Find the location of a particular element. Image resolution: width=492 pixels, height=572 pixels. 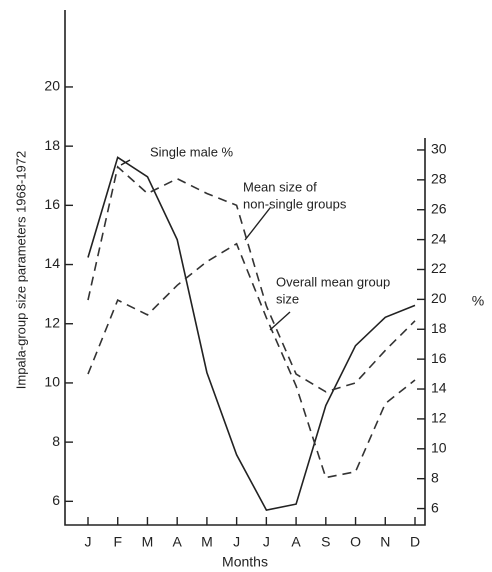

x-tick-label: O is located at coordinates (355, 542).